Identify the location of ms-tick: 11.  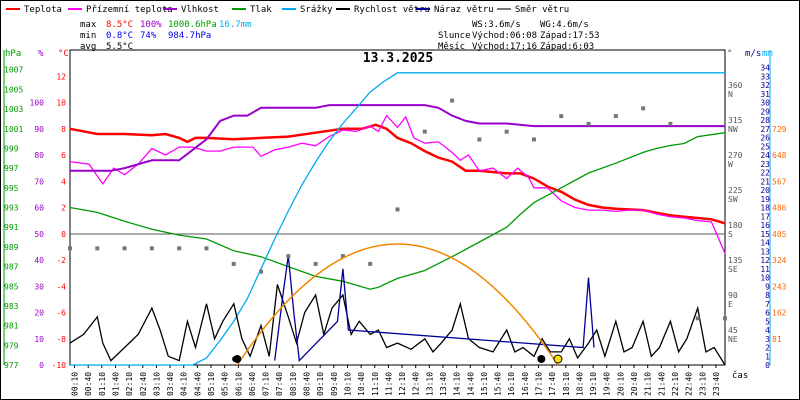
(765, 269).